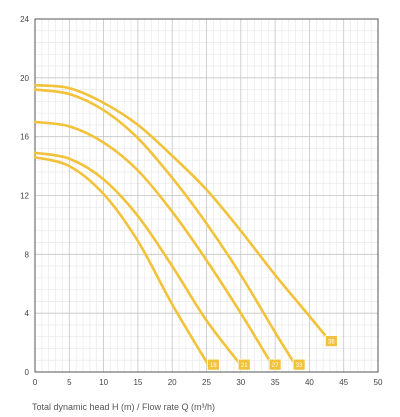 This screenshot has width=400, height=417. Describe the element at coordinates (240, 382) in the screenshot. I see `x-tick-label: 30` at that location.